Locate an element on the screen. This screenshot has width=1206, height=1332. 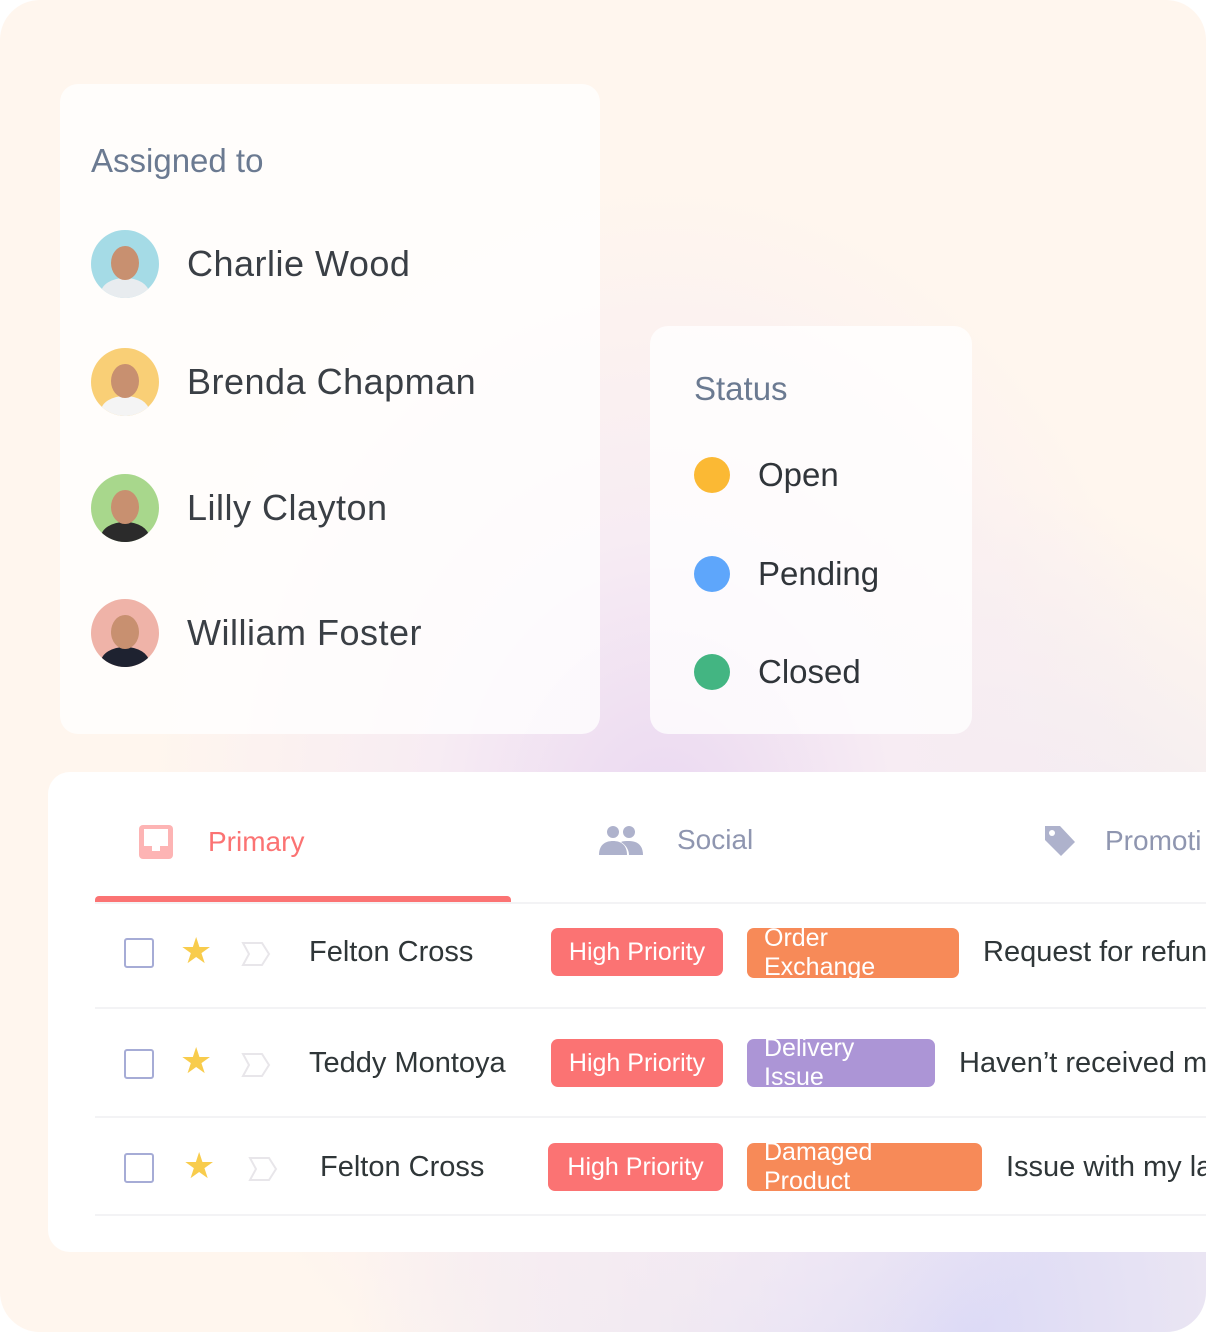
assigned-to-heading: Assigned to is located at coordinates (177, 160).